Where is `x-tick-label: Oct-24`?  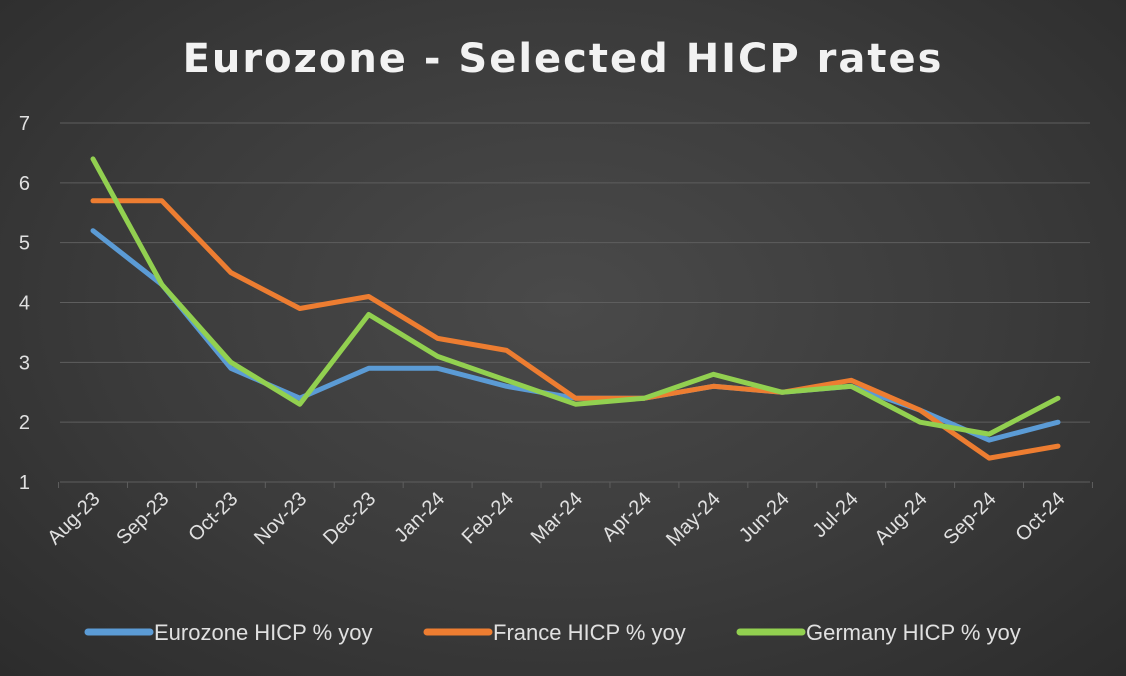
x-tick-label: Oct-24 is located at coordinates (1041, 517).